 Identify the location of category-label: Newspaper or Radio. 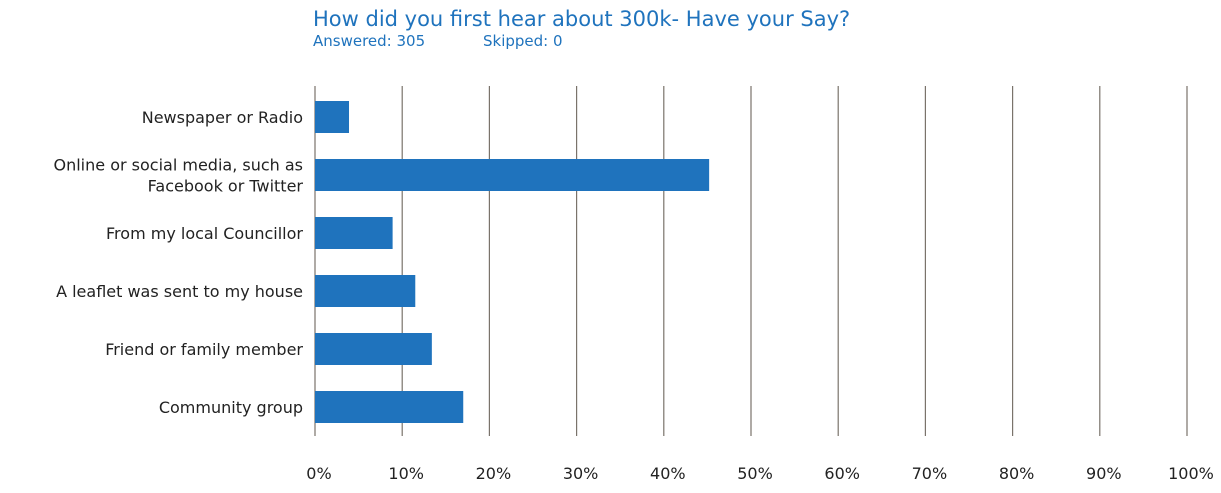
(222, 117).